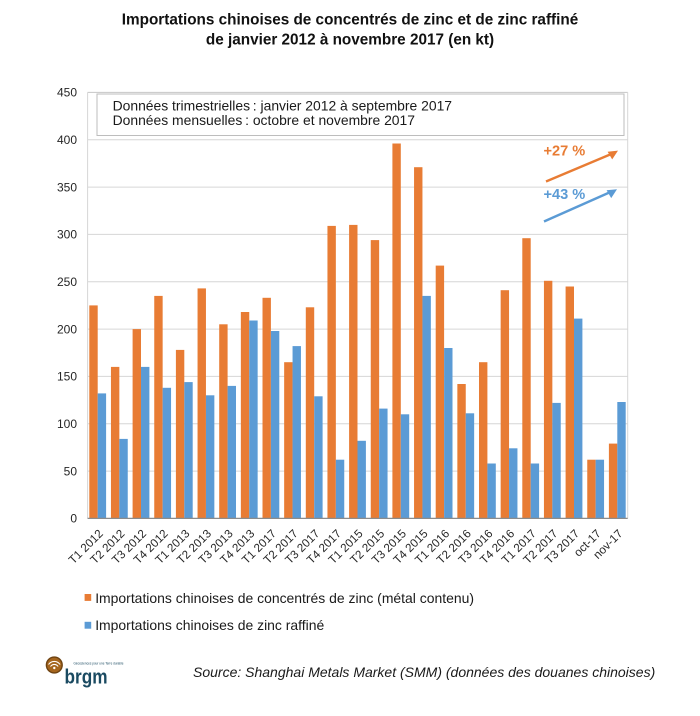 The width and height of the screenshot is (700, 716). I want to click on svg-text: 150, so click(67, 377).